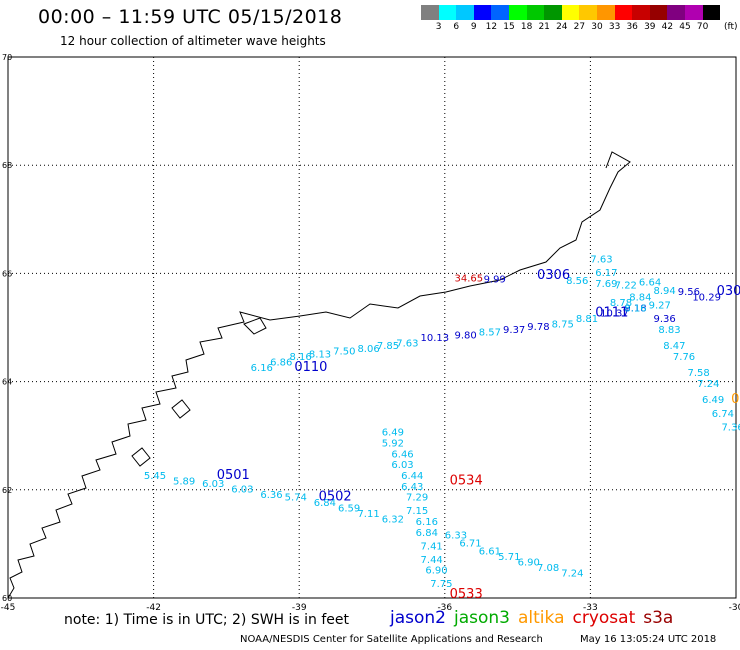 The image size is (740, 650). Describe the element at coordinates (262, 368) in the screenshot. I see `swh-value: 6.16` at that location.